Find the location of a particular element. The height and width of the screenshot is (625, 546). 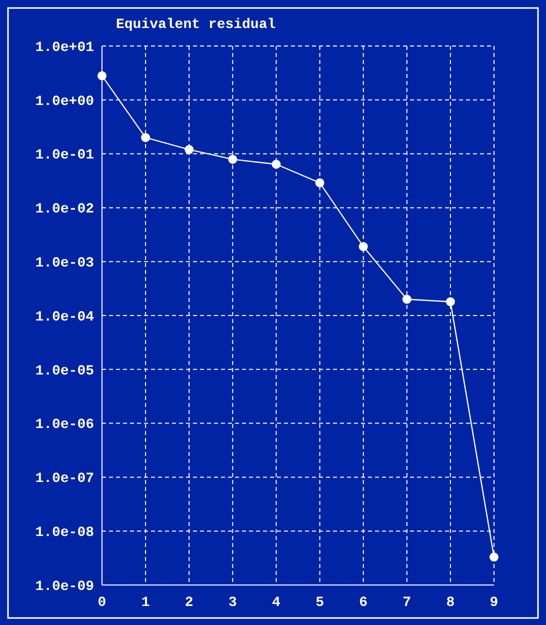

x-tick-label: 6 is located at coordinates (363, 603).